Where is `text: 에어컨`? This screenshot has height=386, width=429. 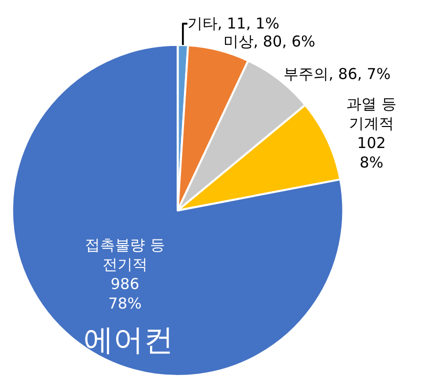 text: 에어컨 is located at coordinates (129, 340).